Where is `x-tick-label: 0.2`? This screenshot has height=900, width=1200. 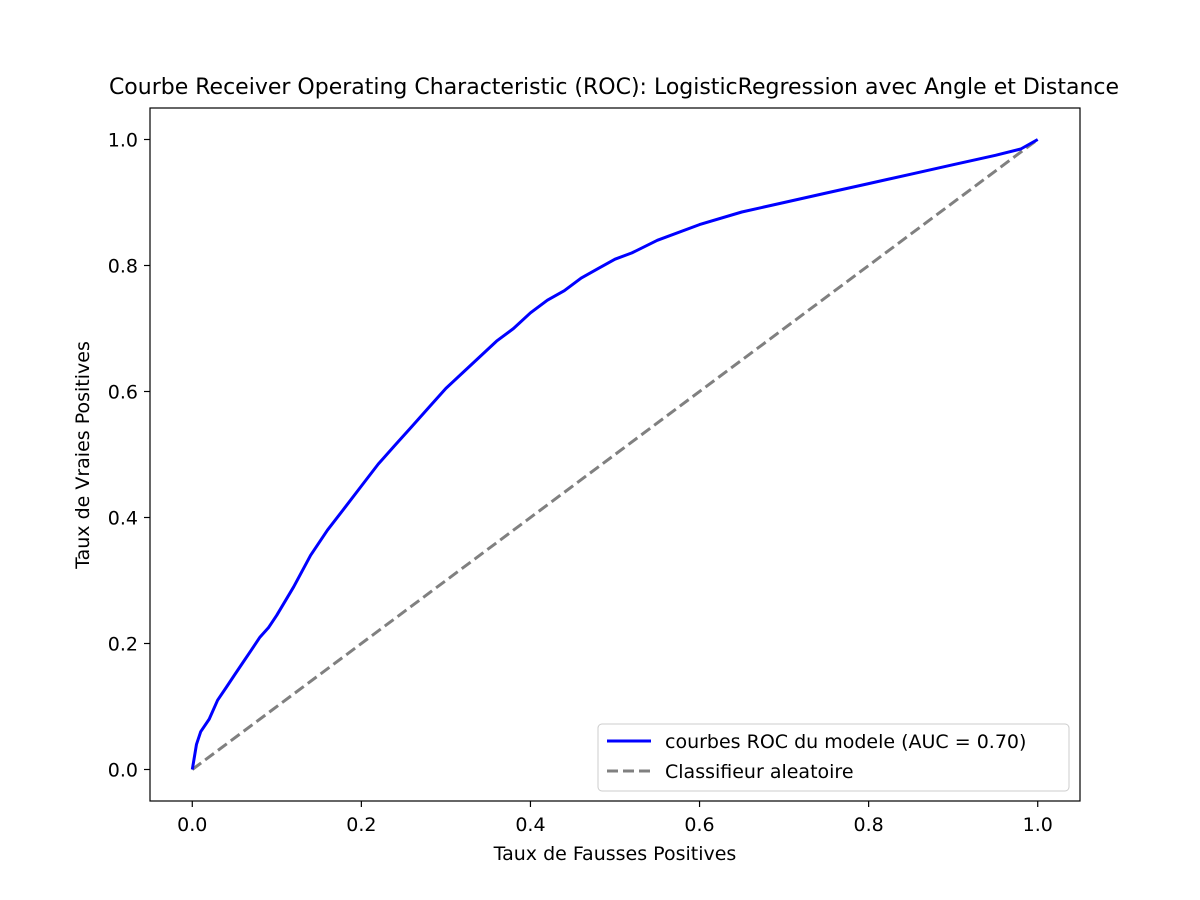 x-tick-label: 0.2 is located at coordinates (361, 825).